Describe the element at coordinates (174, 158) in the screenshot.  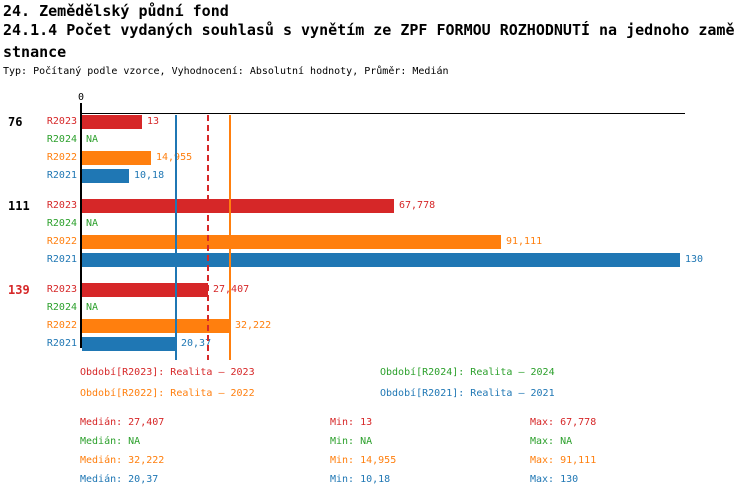
I see `bar-value-label: 14,955` at that location.